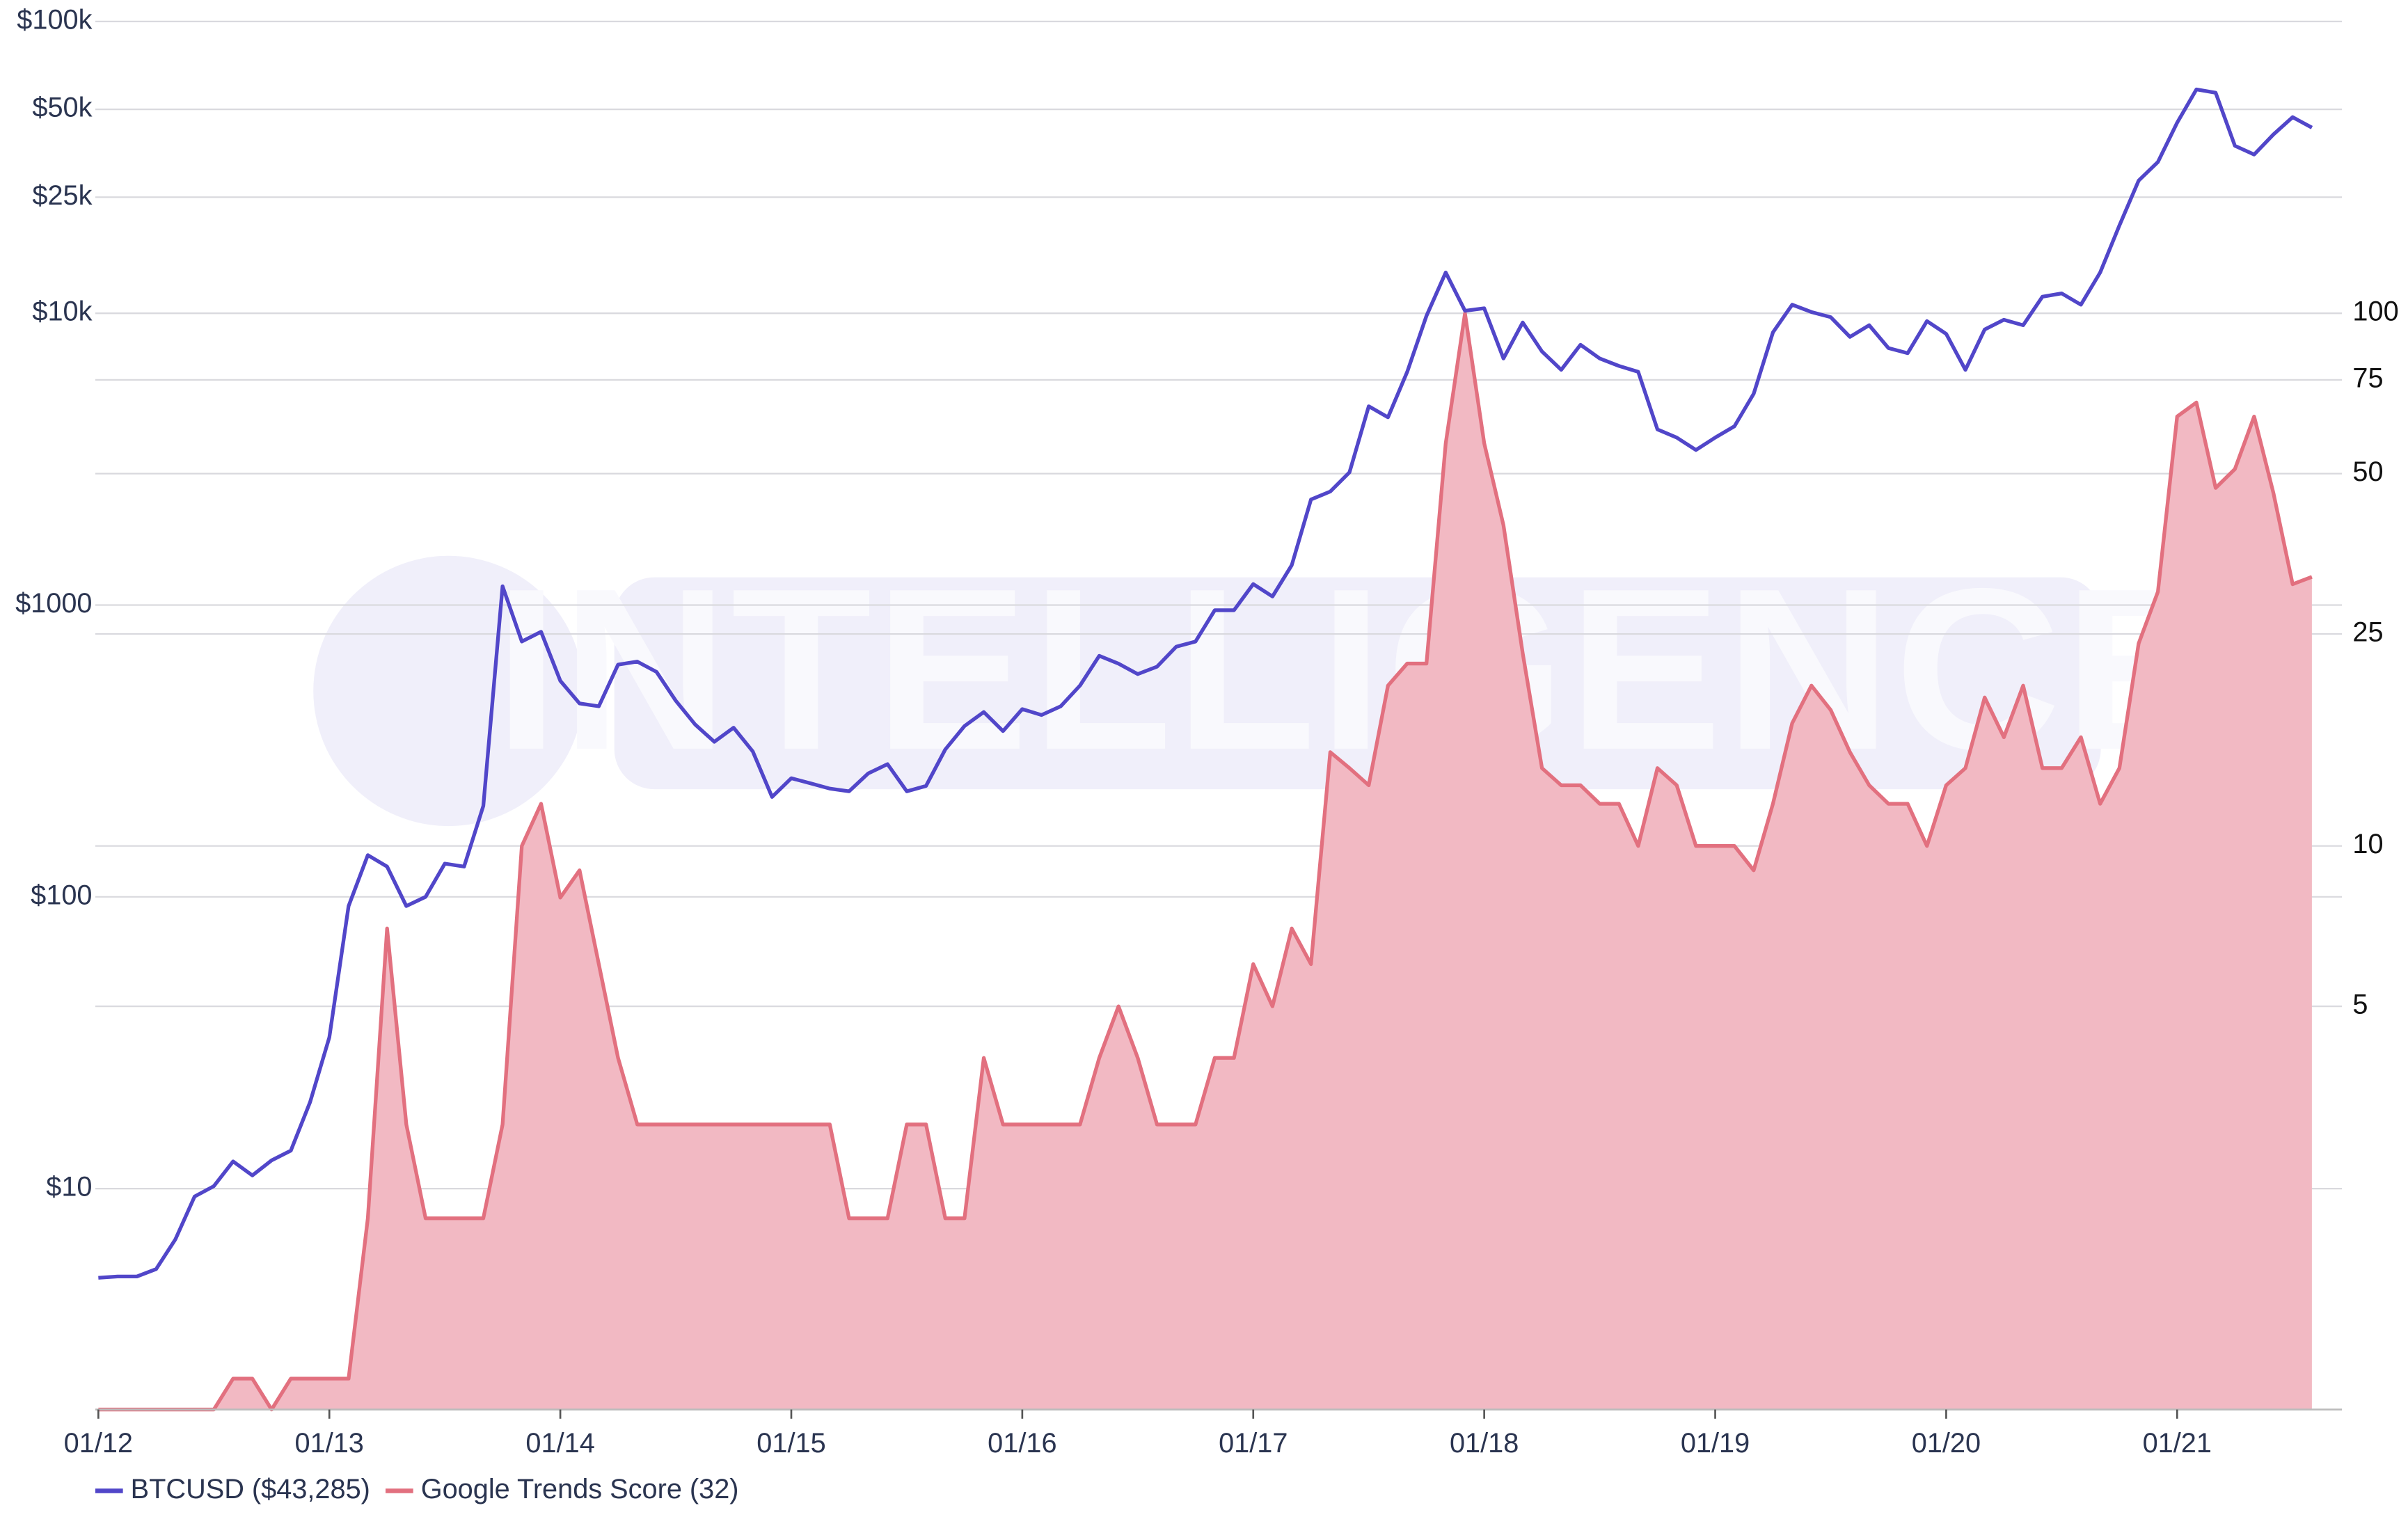  What do you see at coordinates (69, 1187) in the screenshot?
I see `y-tick-label: $10` at bounding box center [69, 1187].